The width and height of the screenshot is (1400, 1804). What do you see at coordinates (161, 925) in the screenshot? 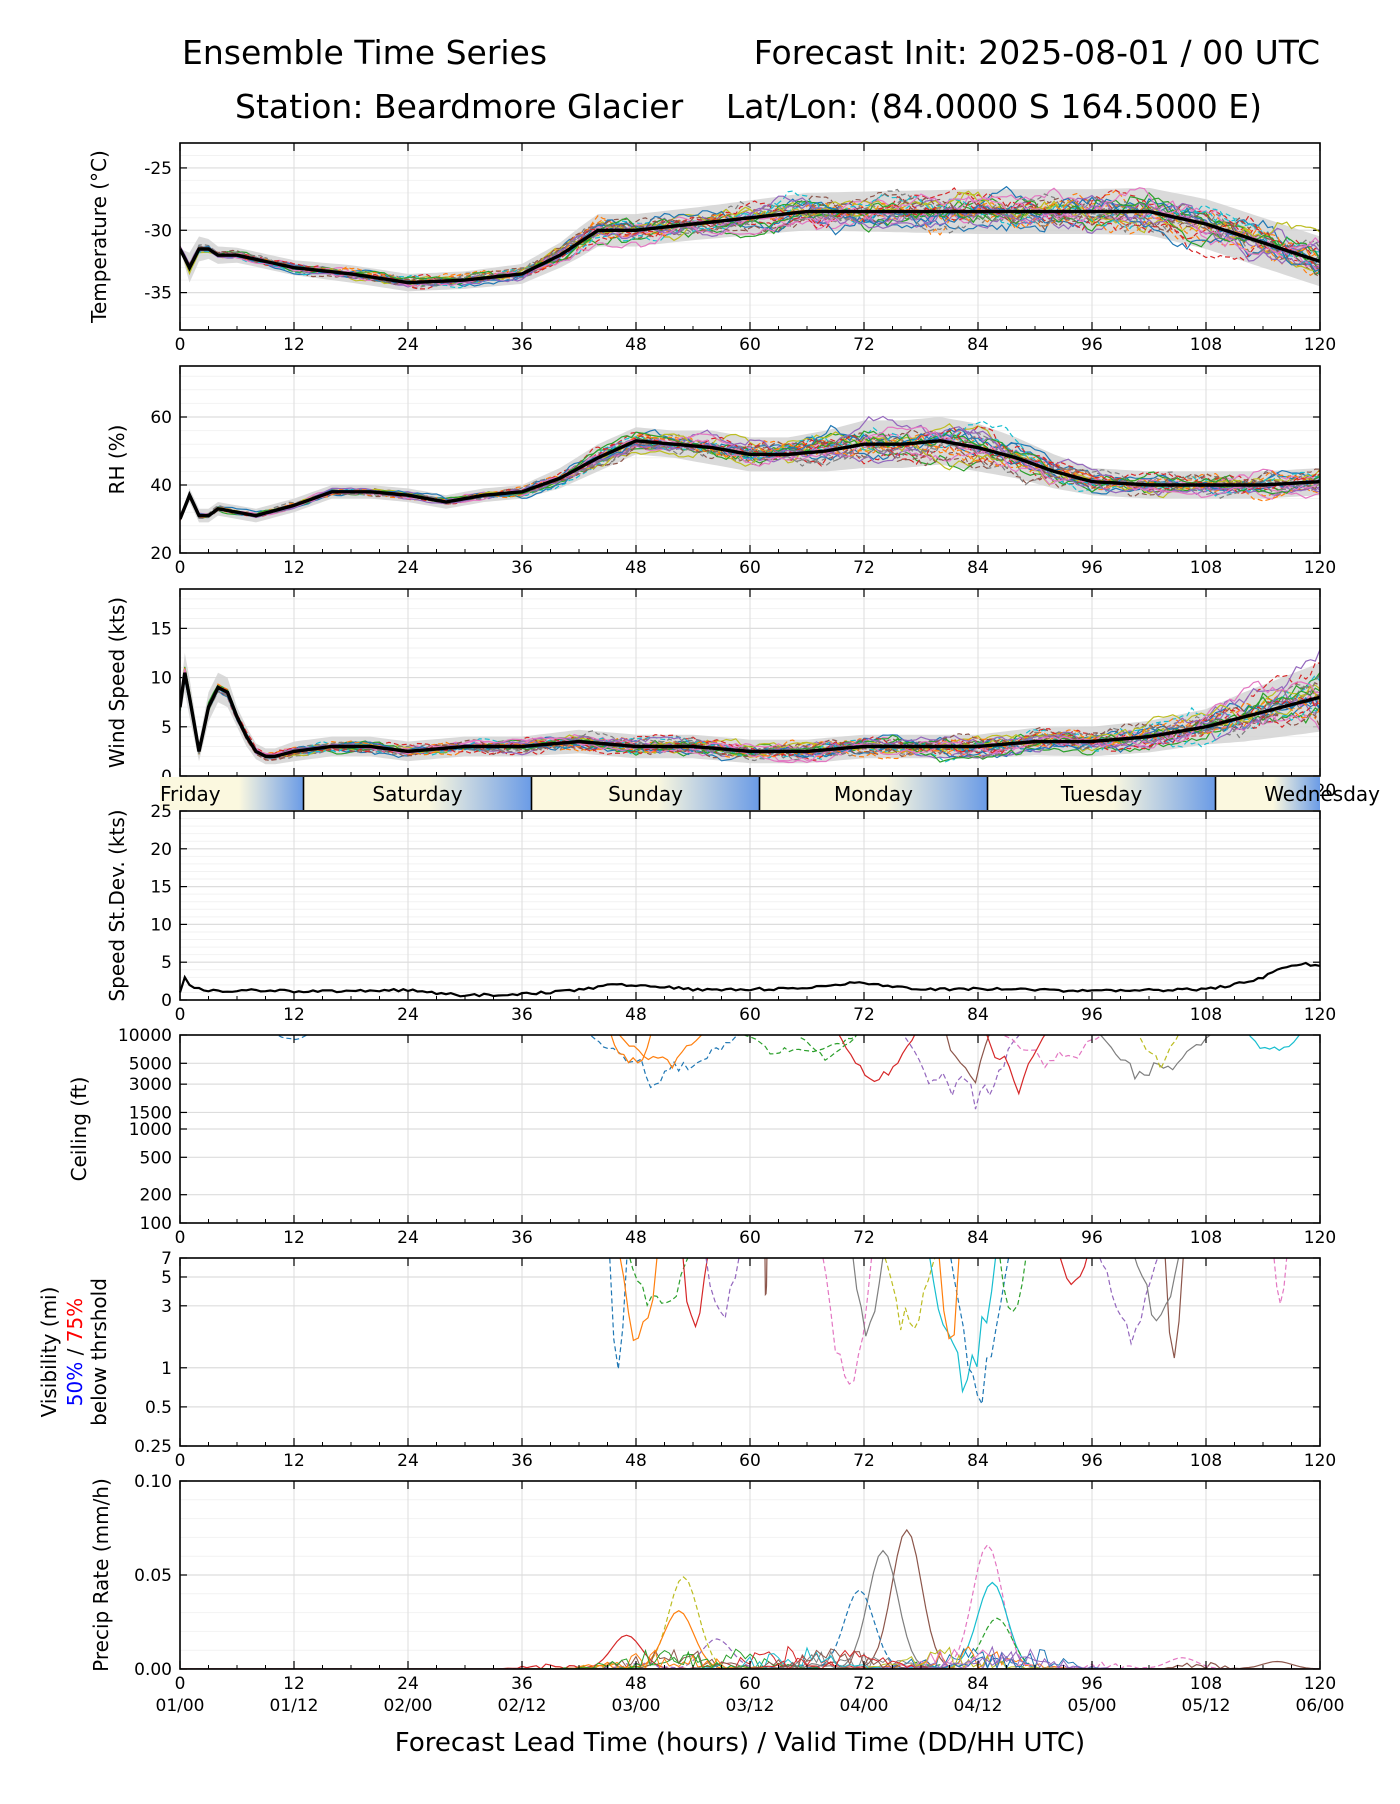
I see `y-tick-label: 10` at bounding box center [161, 925].